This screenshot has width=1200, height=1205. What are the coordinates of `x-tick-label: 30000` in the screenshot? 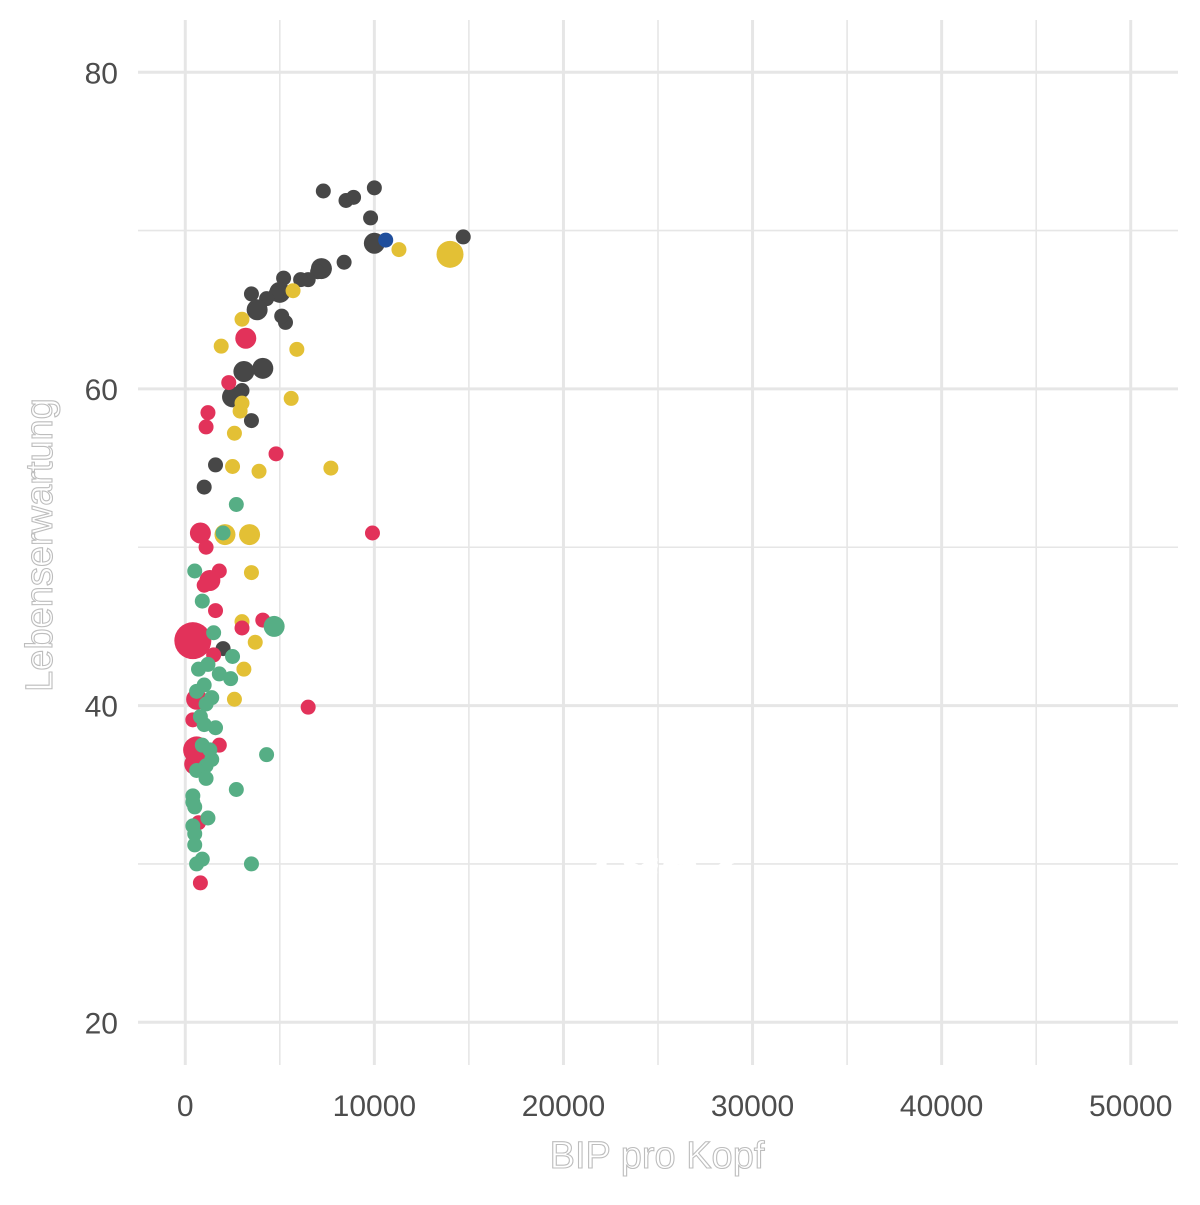 It's located at (752, 1106).